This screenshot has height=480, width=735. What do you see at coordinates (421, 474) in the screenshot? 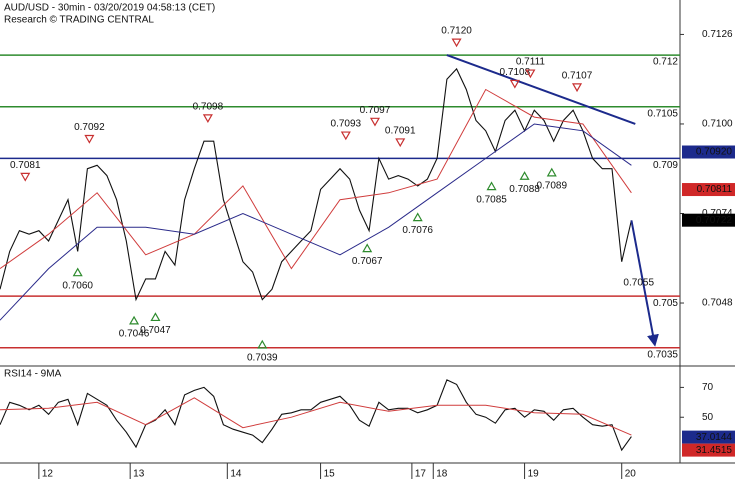
I see `x-tick-label: 17` at bounding box center [421, 474].